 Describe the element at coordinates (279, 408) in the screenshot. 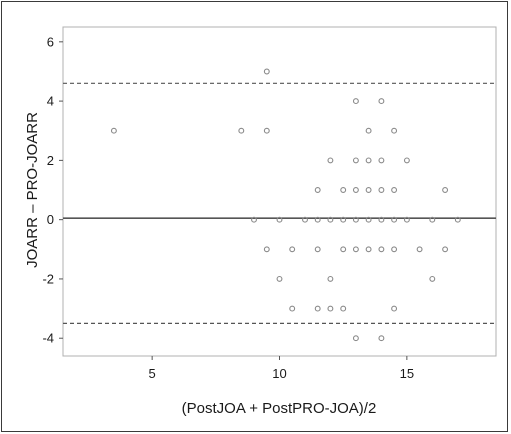

I see `x-axis-title: (PostJOA + PostPRO-JOA)/2` at that location.